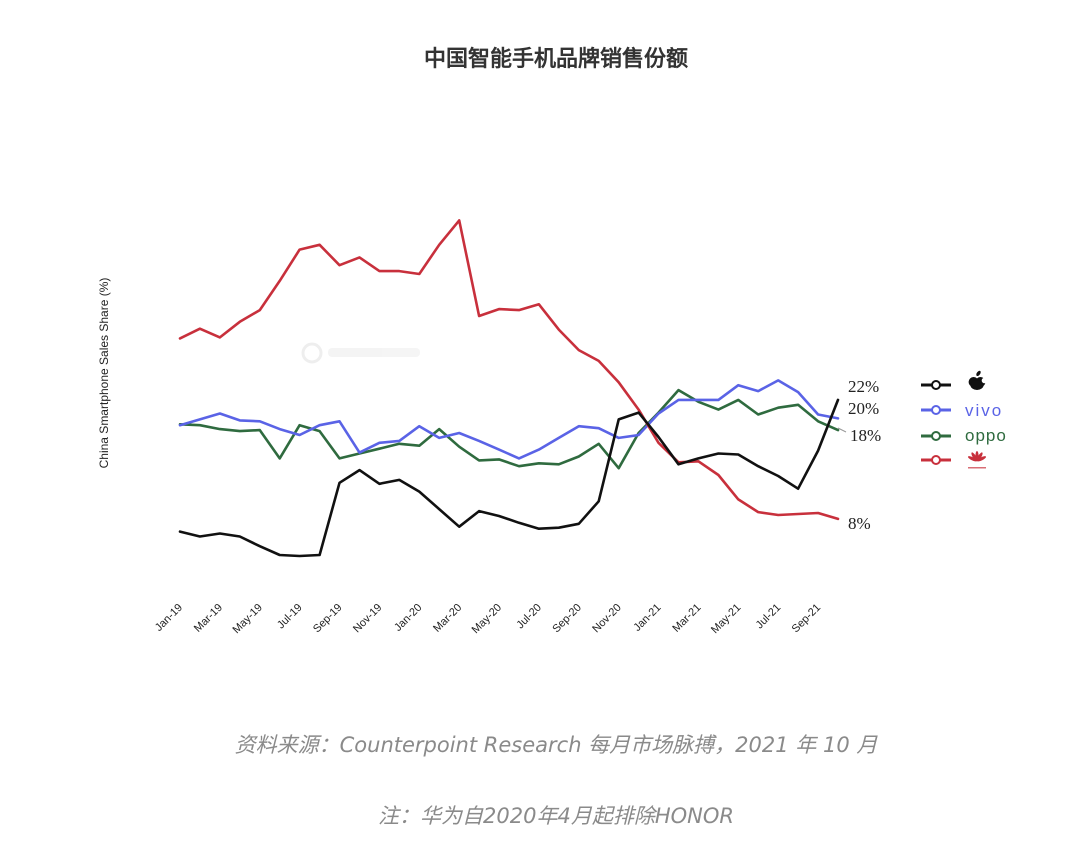  What do you see at coordinates (807, 619) in the screenshot?
I see `x-tick-label: Sep-21` at bounding box center [807, 619].